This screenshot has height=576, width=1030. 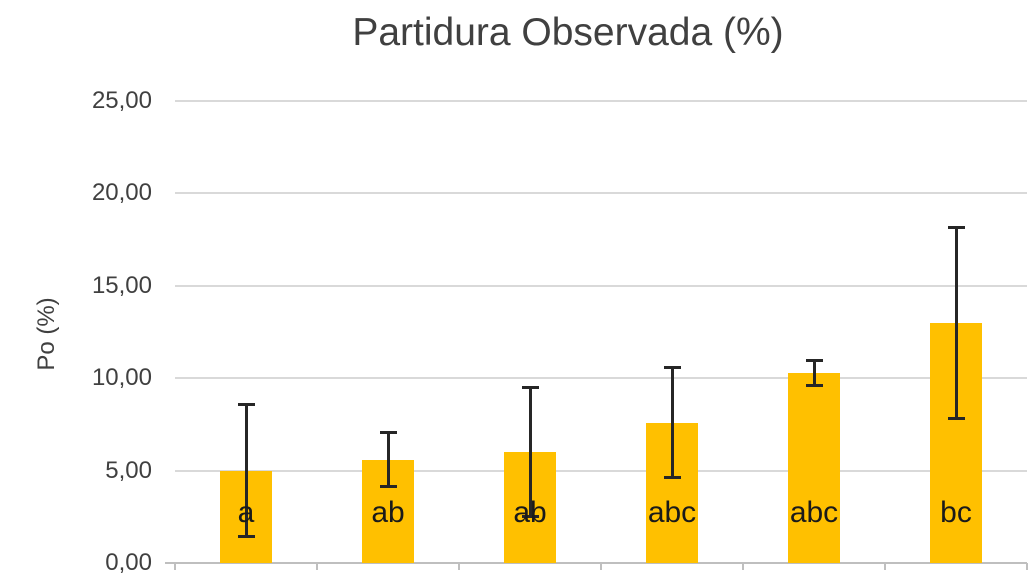 What do you see at coordinates (568, 32) in the screenshot?
I see `chart-title: Partidura Observada (%)` at bounding box center [568, 32].